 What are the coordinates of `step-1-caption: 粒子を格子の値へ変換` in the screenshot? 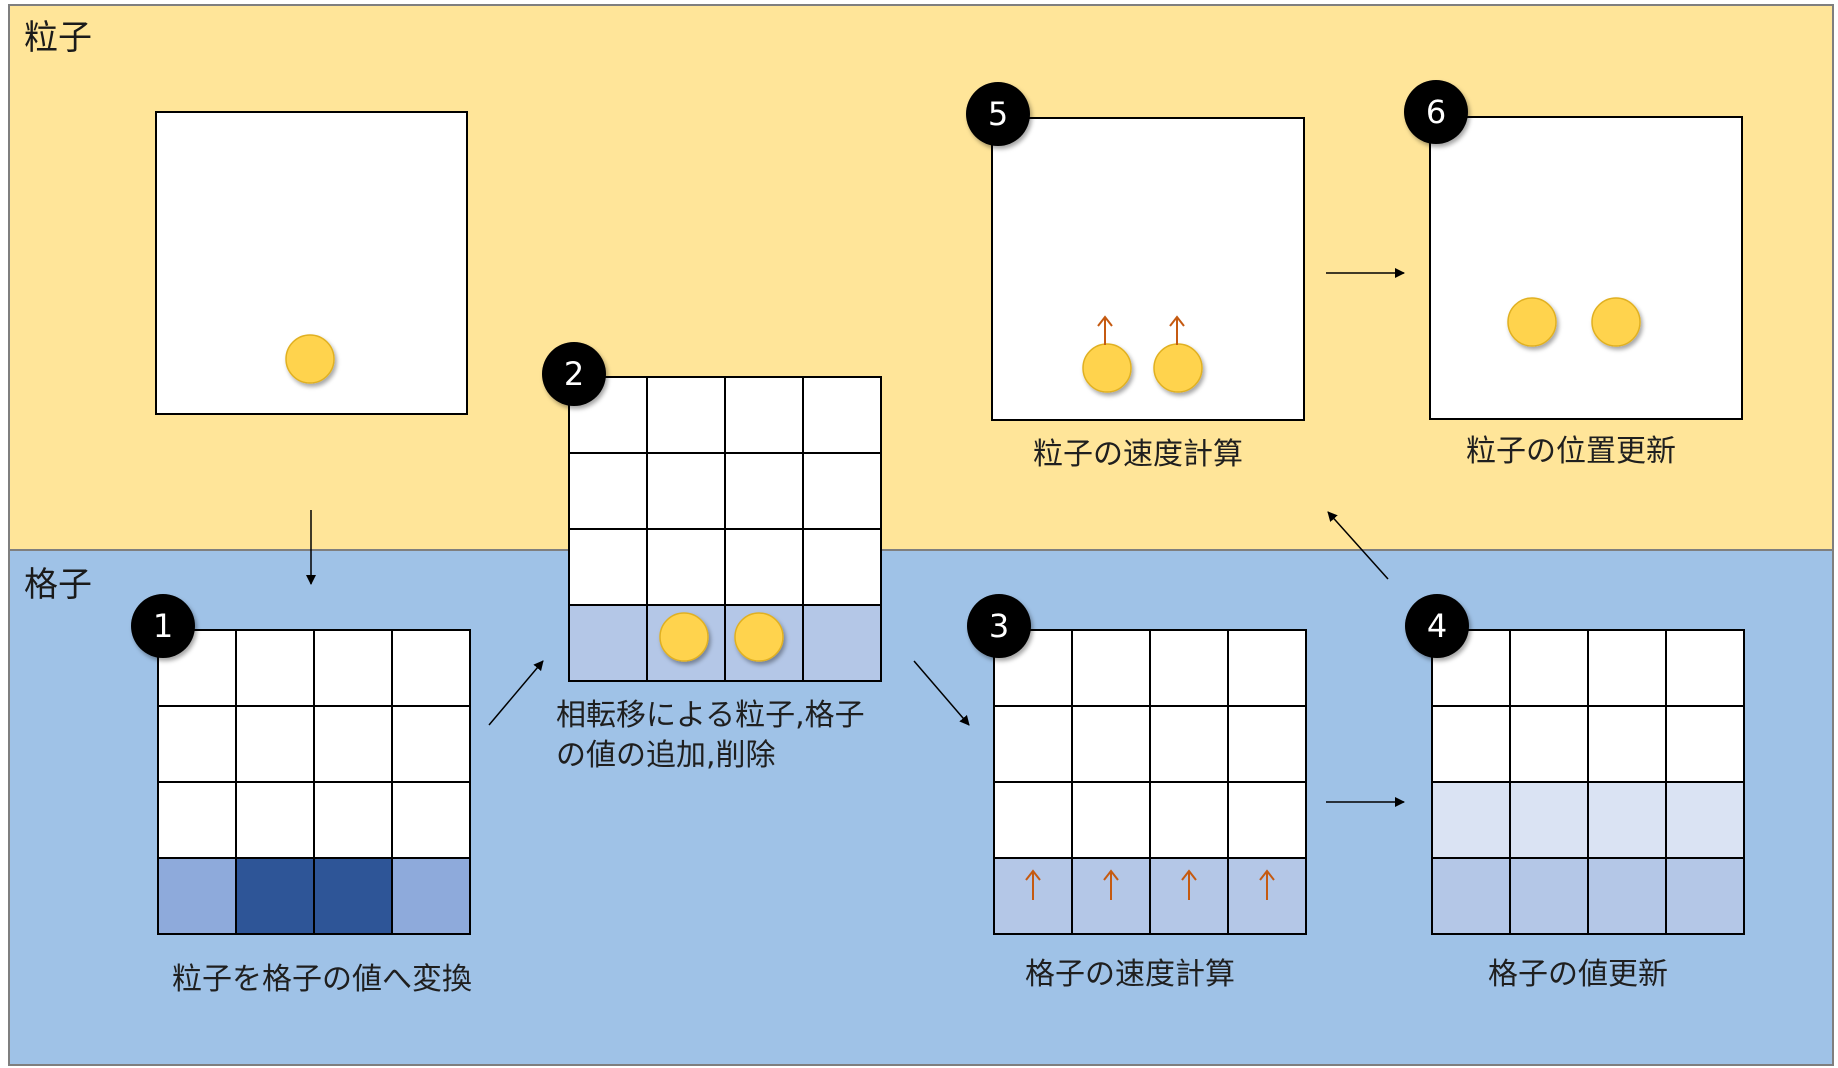 It's located at (322, 979).